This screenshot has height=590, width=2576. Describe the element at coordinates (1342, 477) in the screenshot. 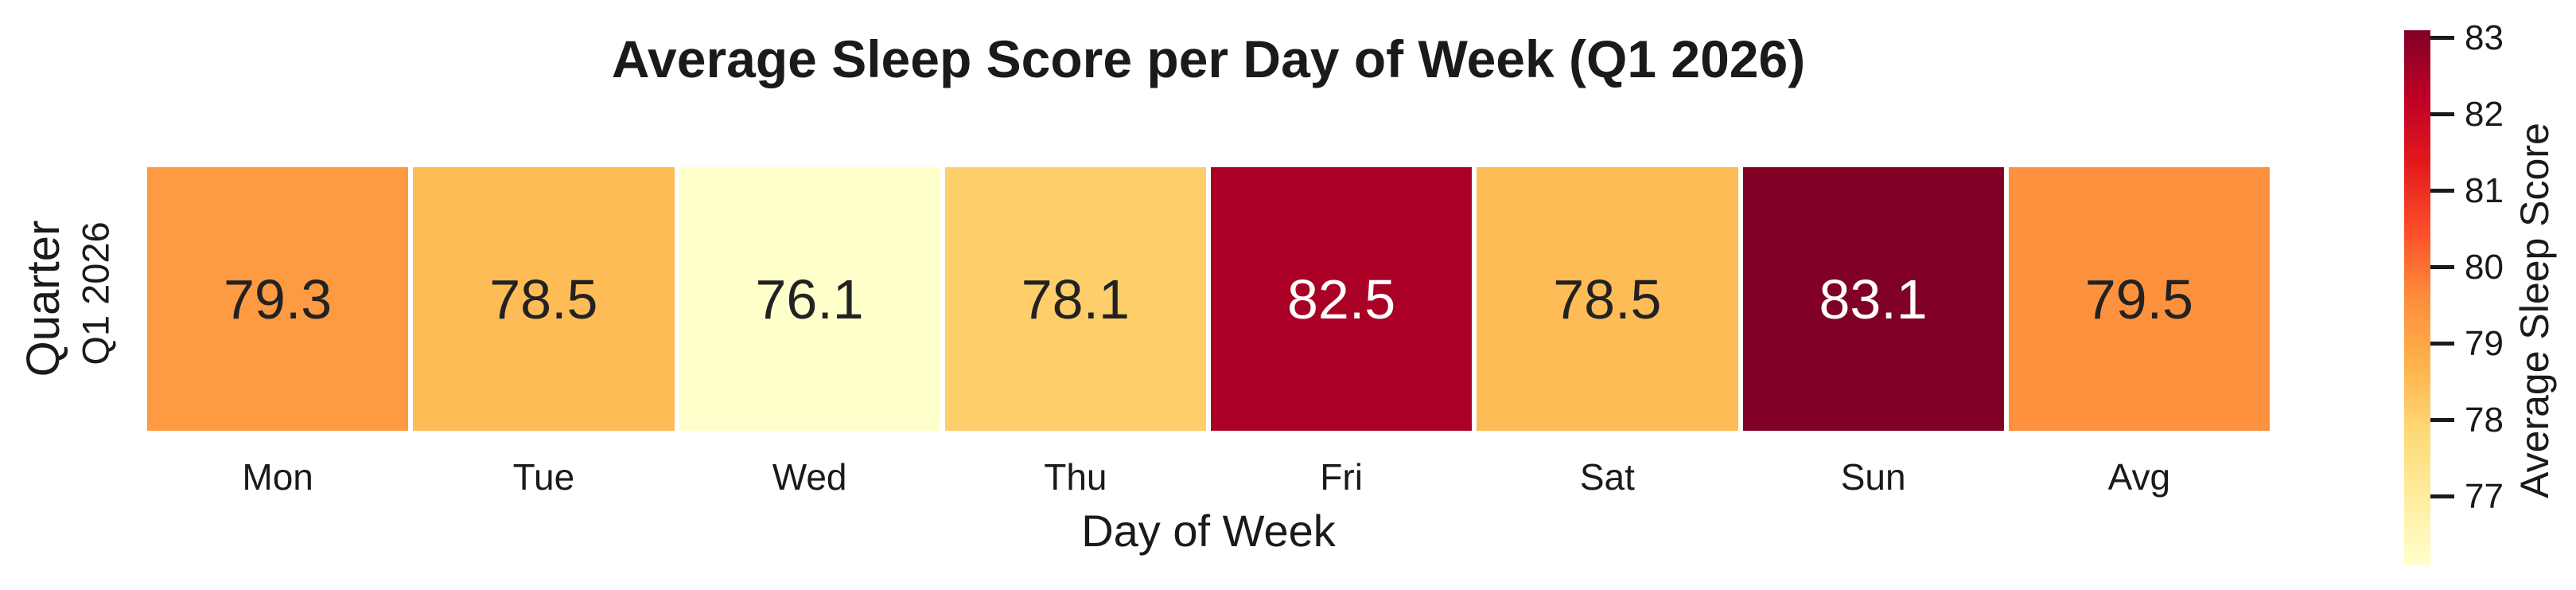

I see `x-tick-fri: Fri` at that location.